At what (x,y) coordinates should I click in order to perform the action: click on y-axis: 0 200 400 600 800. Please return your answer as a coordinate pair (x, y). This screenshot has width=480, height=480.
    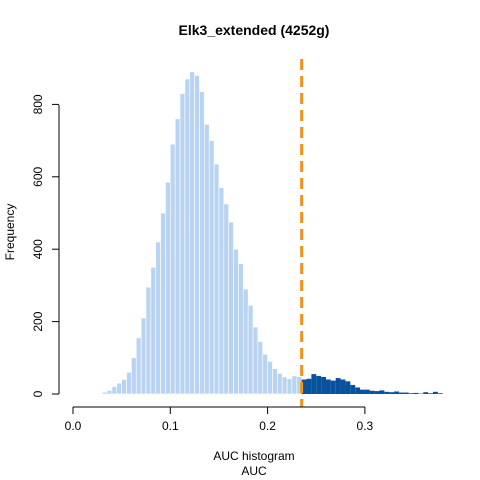
    Looking at the image, I should click on (45, 245).